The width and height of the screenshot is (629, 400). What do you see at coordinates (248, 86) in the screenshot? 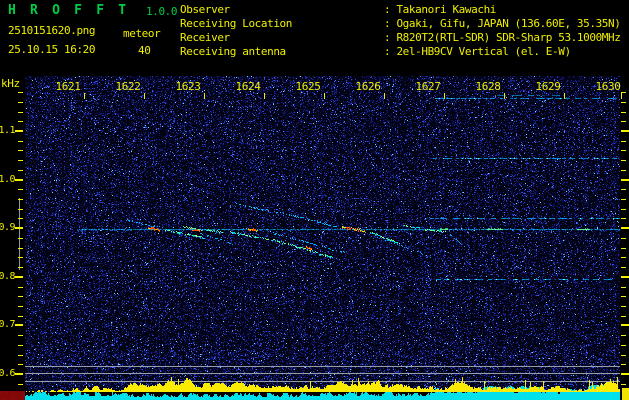
I see `time-tick-label: 1624` at bounding box center [248, 86].